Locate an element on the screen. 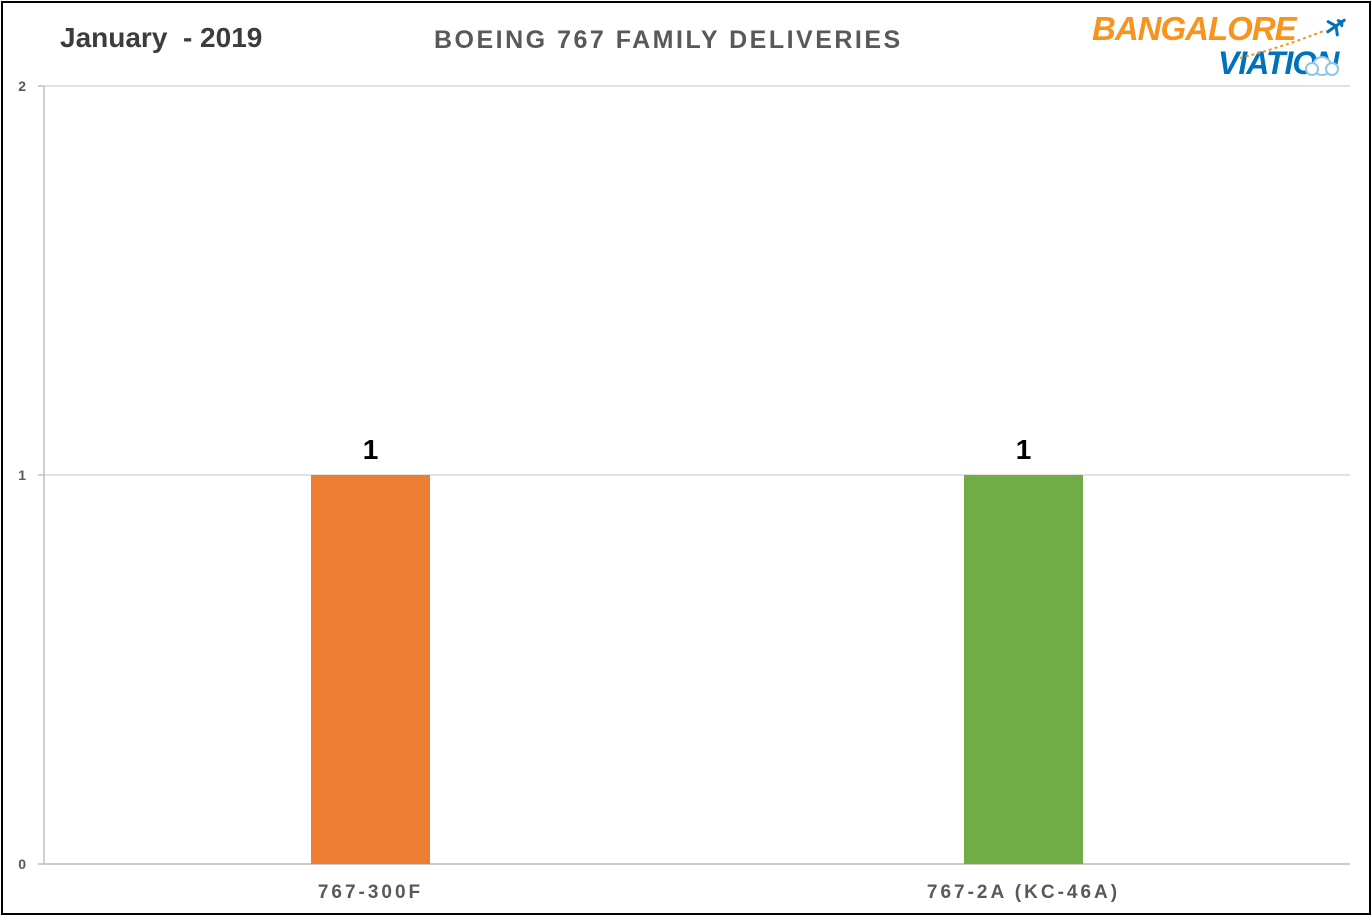 The image size is (1372, 916). bangalore-aviation-logo: BANGALORE VIATION is located at coordinates (1219, 45).